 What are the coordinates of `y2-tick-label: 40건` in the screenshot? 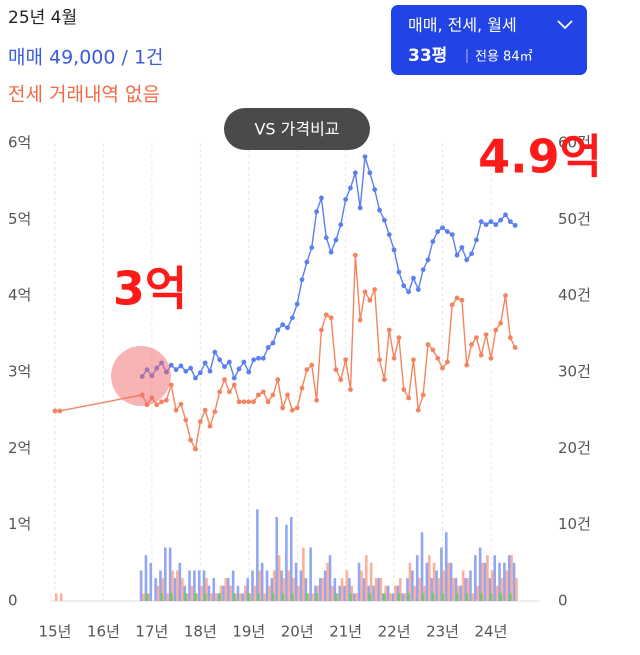 It's located at (574, 295).